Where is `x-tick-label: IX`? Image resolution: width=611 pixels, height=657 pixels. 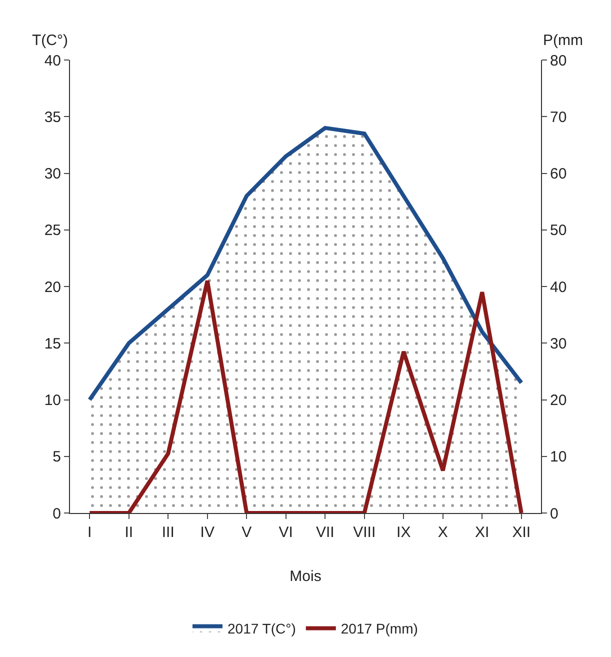
x-tick-label: IX is located at coordinates (403, 532).